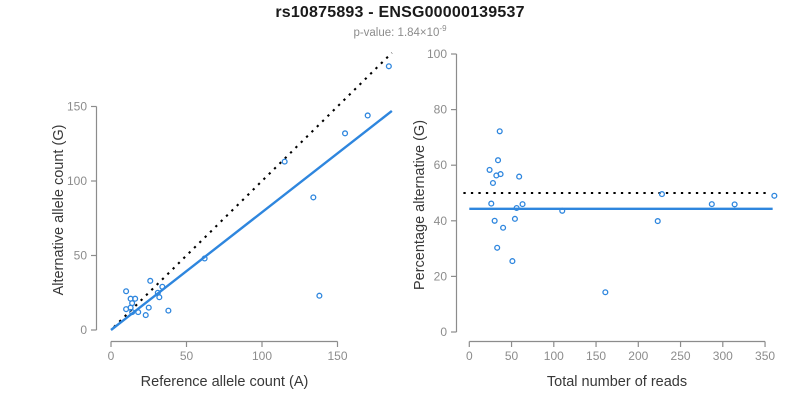 This screenshot has width=800, height=400. What do you see at coordinates (77, 181) in the screenshot?
I see `left-y-tick-label: 100` at bounding box center [77, 181].